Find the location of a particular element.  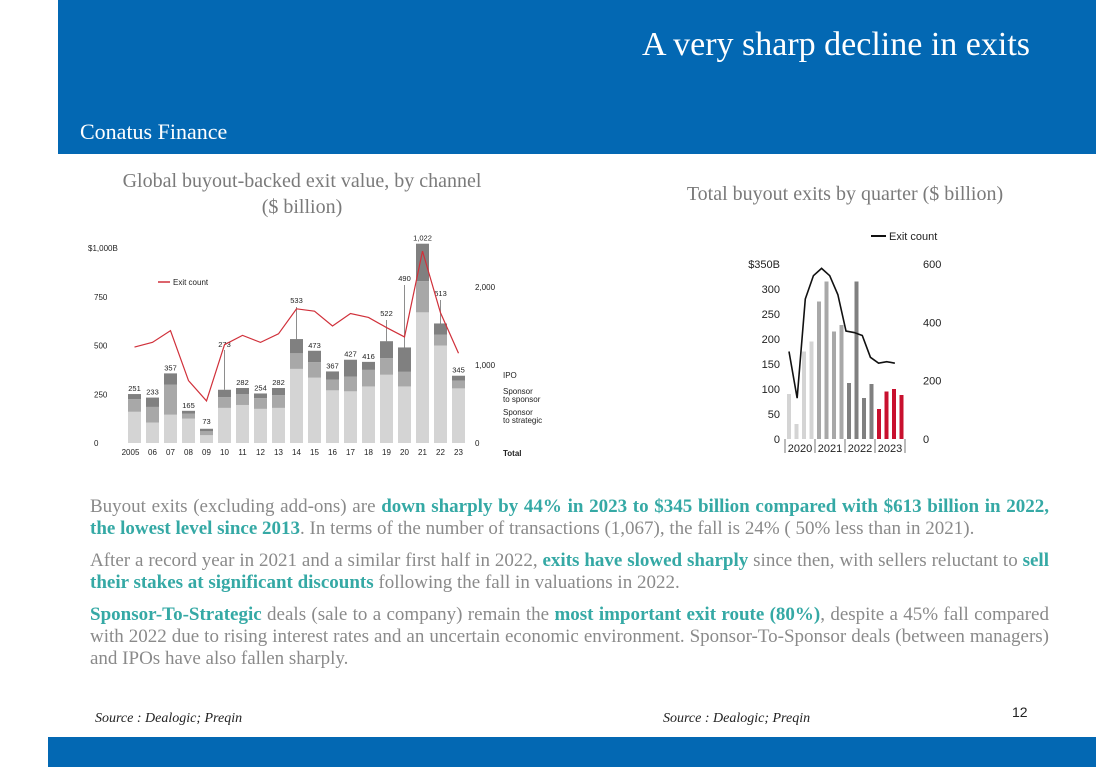

chart2-ytick-right: 200 is located at coordinates (932, 382).